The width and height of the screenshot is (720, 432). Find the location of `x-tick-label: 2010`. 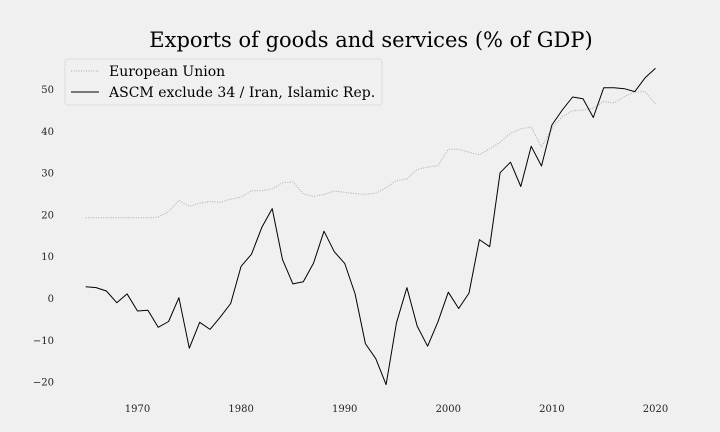

x-tick-label: 2010 is located at coordinates (551, 409).